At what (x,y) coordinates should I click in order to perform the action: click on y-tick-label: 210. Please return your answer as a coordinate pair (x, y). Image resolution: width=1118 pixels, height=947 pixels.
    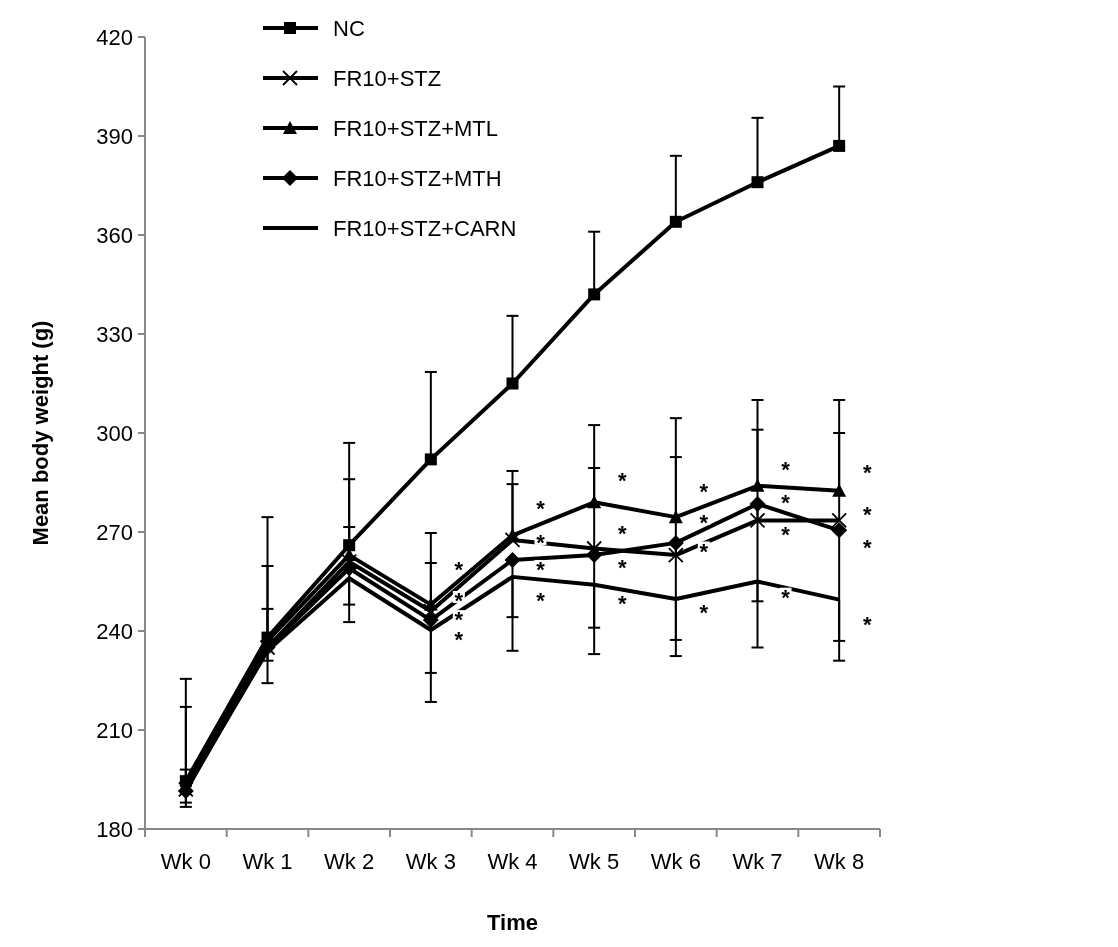
    Looking at the image, I should click on (114, 730).